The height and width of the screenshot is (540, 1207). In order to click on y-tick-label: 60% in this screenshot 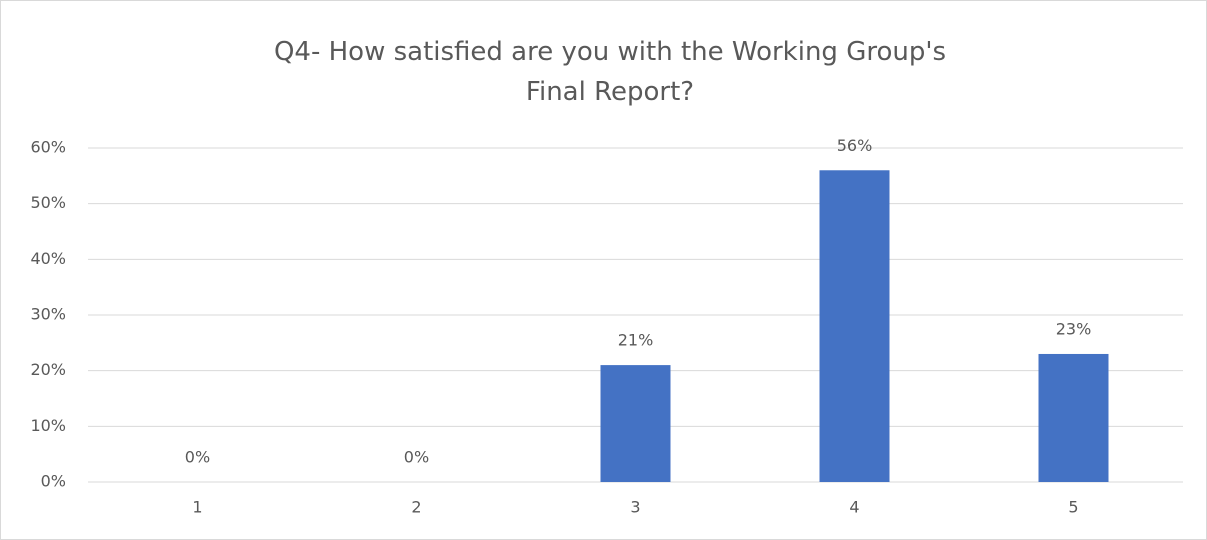, I will do `click(48, 147)`.